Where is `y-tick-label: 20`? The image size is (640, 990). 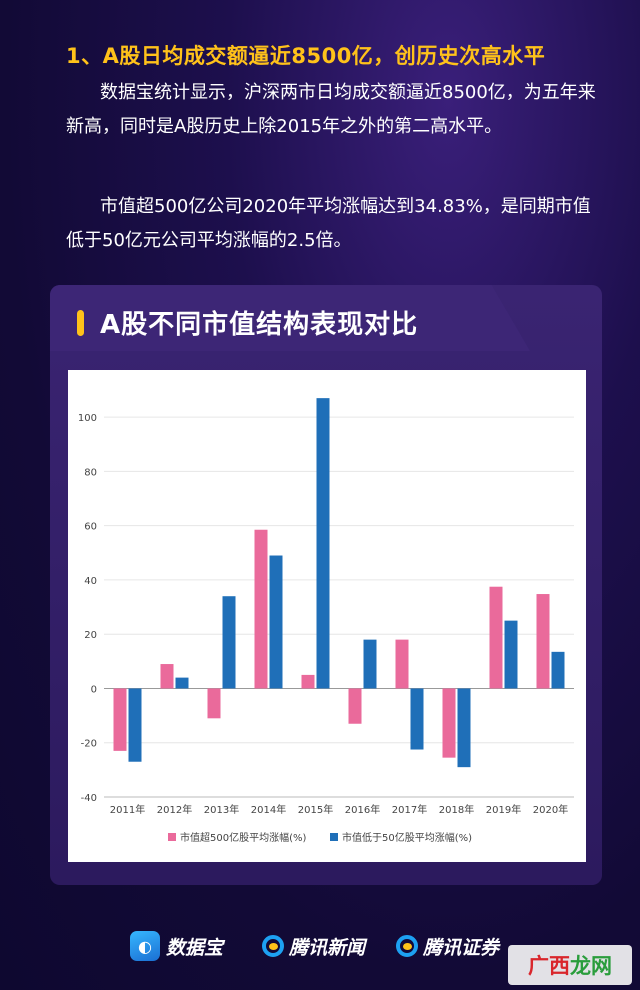 y-tick-label: 20 is located at coordinates (90, 635).